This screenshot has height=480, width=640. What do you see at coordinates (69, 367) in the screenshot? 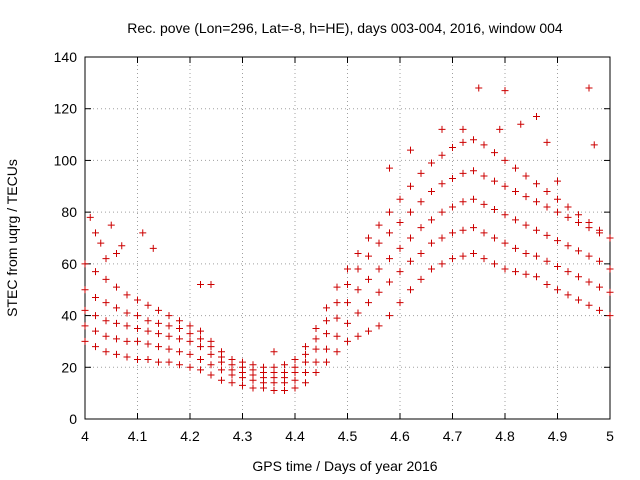
I see `y-tick-label: 20` at bounding box center [69, 367].